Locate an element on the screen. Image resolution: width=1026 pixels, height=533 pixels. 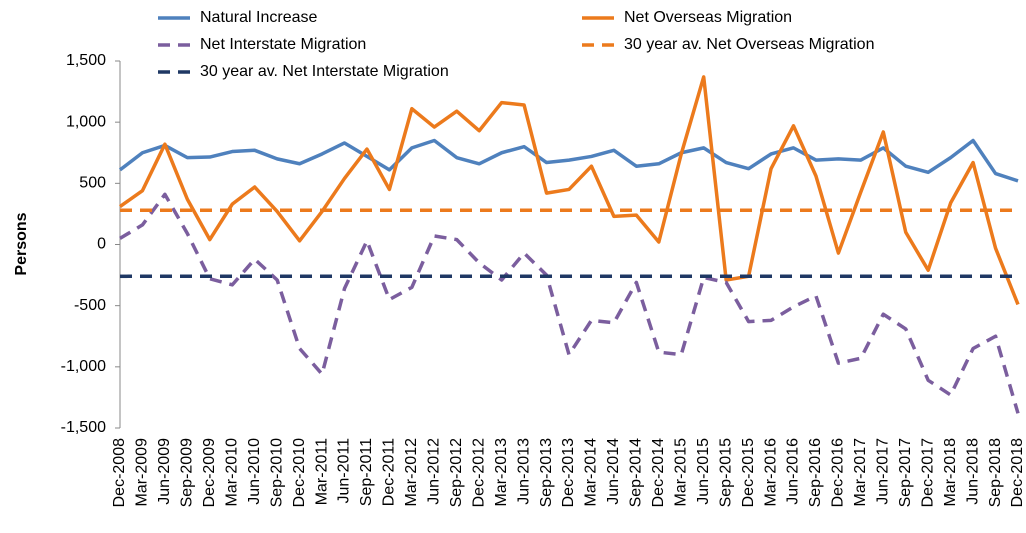
y-tick-label: -1,500 is located at coordinates (83, 427).